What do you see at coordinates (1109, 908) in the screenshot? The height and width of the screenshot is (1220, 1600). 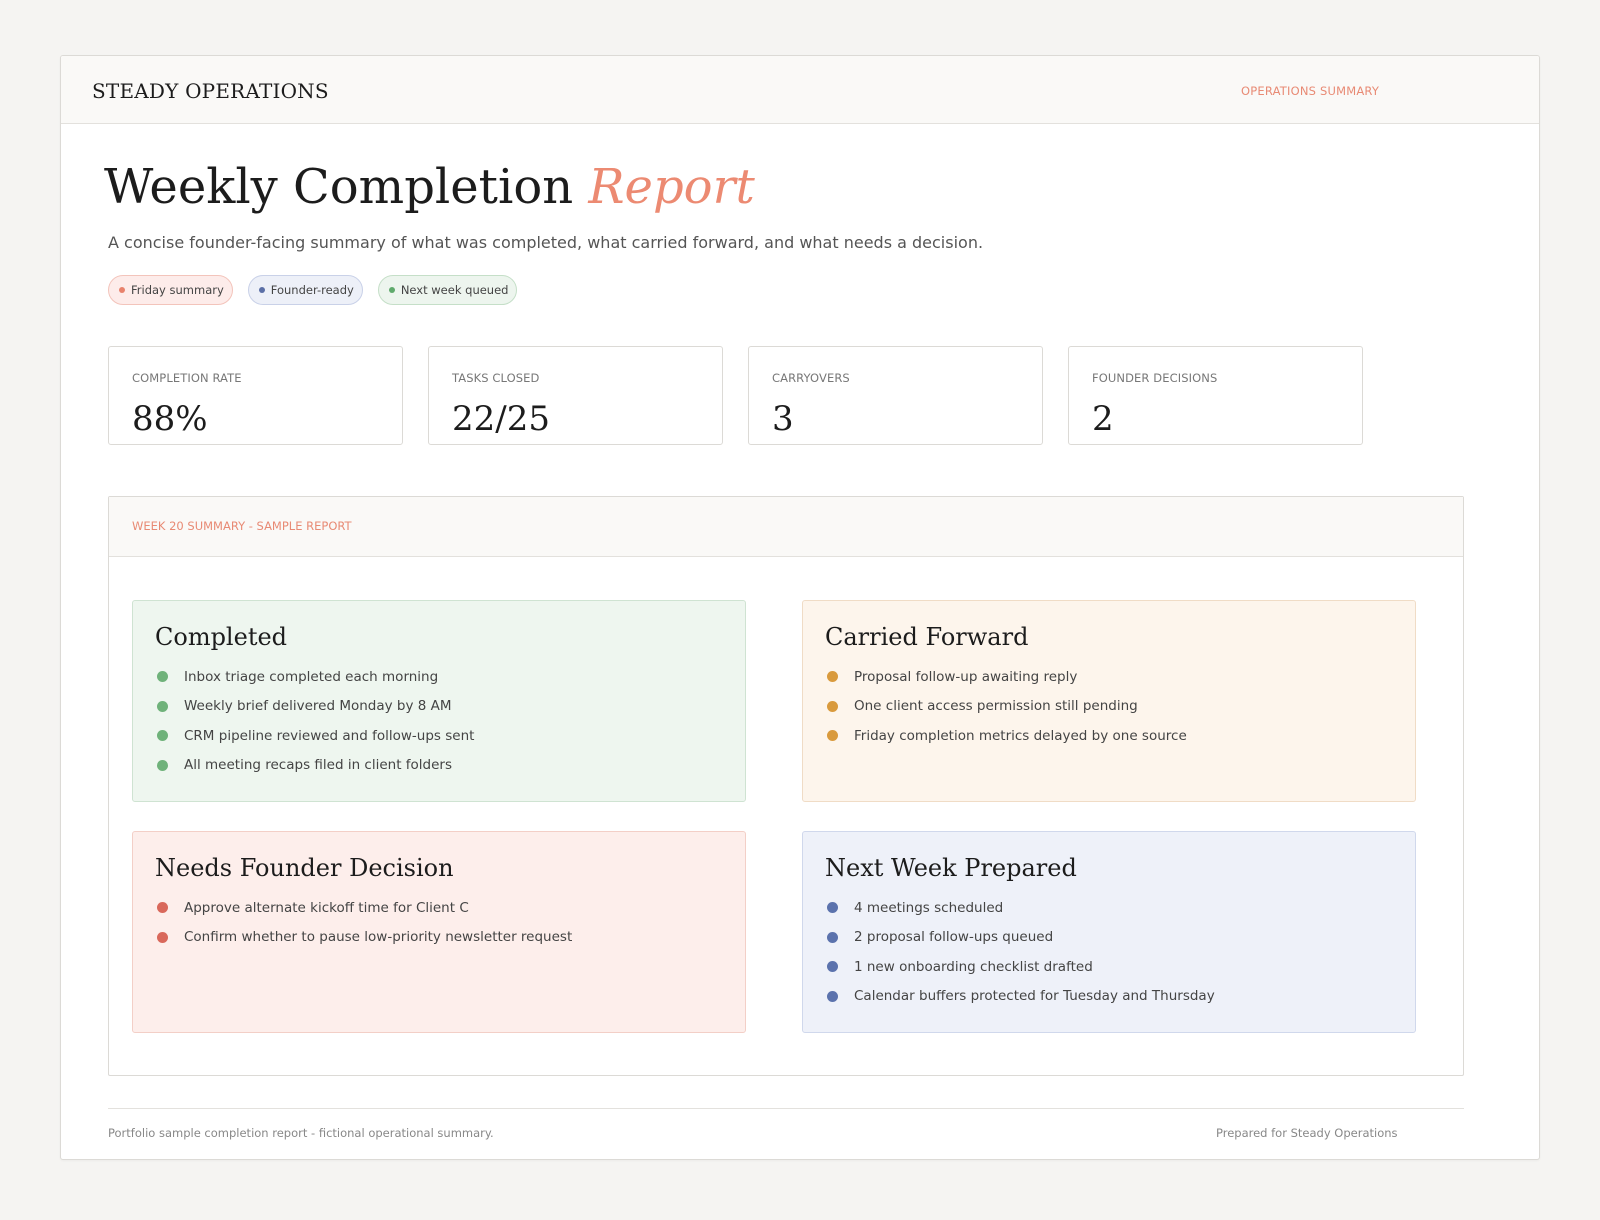 I see `list-item: 4 meetings scheduled` at bounding box center [1109, 908].